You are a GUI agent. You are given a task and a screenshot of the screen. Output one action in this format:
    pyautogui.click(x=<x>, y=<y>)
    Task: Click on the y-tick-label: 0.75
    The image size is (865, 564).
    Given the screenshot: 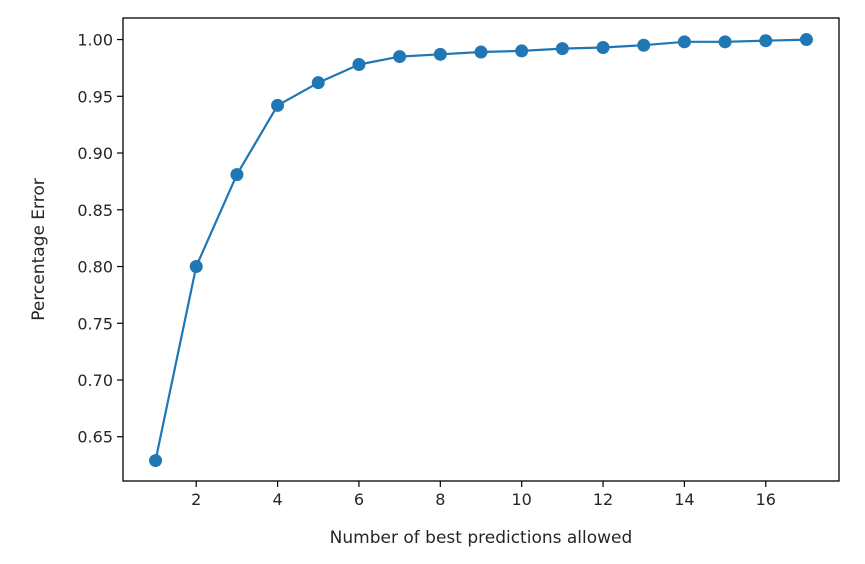 What is the action you would take?
    pyautogui.click(x=95, y=323)
    